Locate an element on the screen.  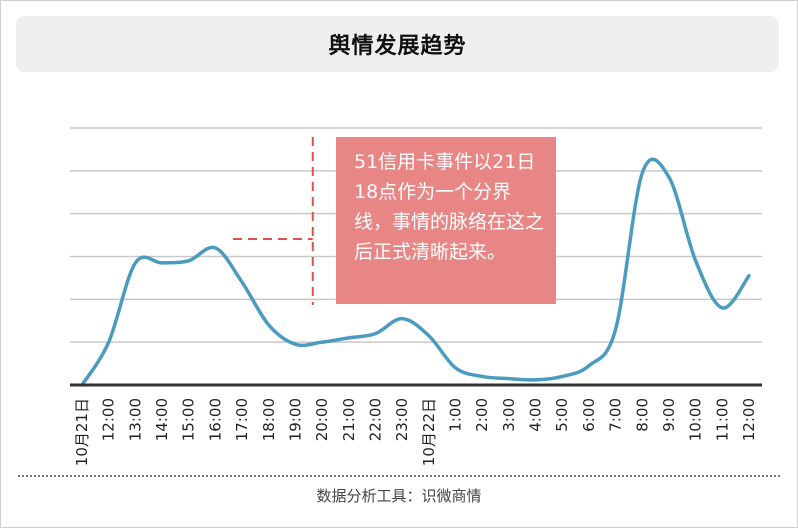
x-tick-label: 8:00 is located at coordinates (642, 415).